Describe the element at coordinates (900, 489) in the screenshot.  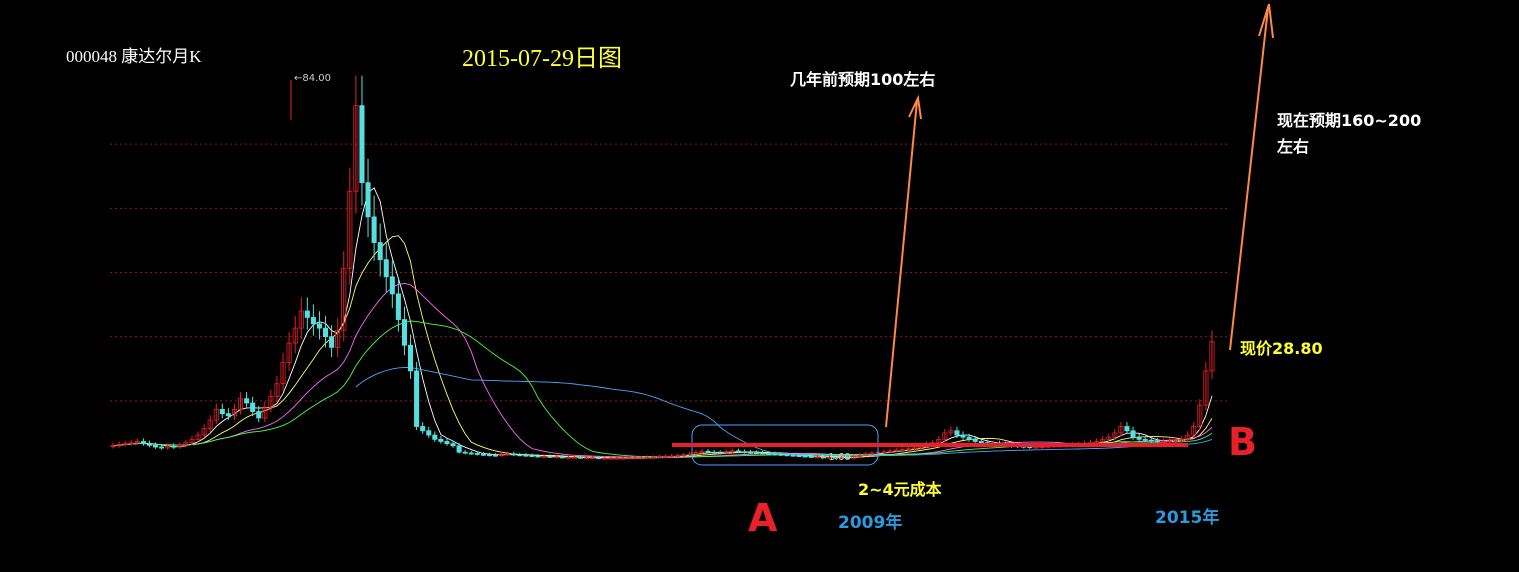
I see `cost-label: 2~4元成本` at that location.